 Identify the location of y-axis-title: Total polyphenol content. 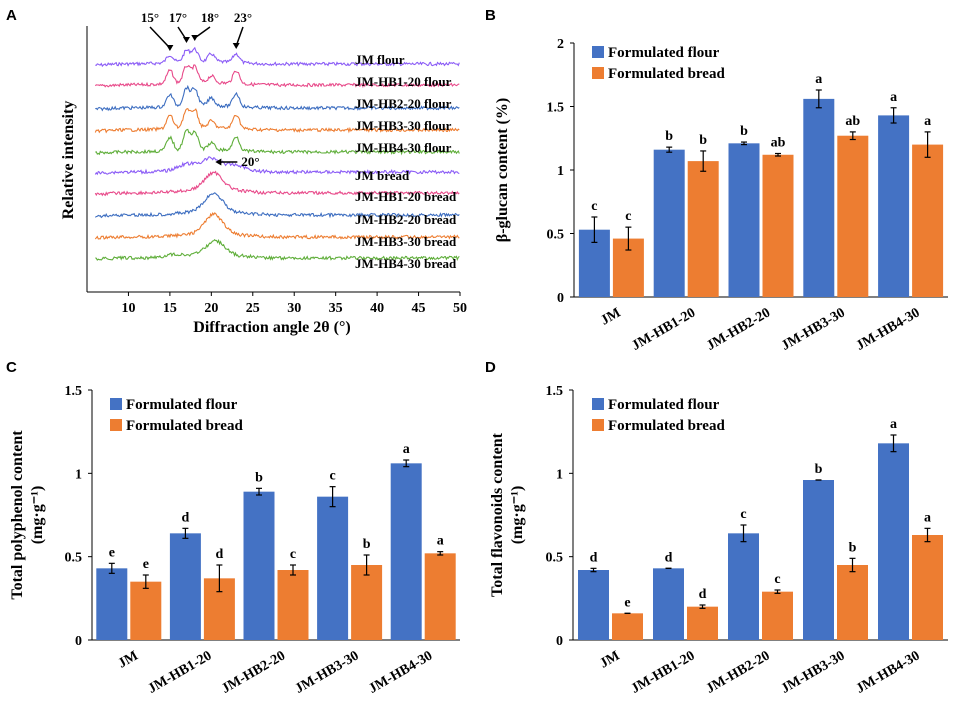
(17, 515).